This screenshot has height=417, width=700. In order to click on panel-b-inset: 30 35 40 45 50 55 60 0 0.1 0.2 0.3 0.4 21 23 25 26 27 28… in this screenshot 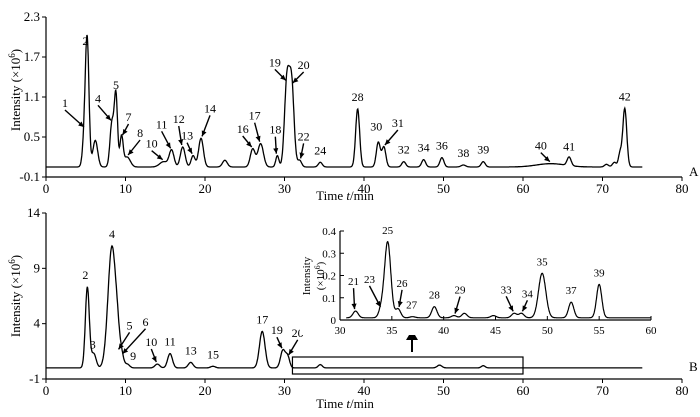, I will do `click(480, 281)`.